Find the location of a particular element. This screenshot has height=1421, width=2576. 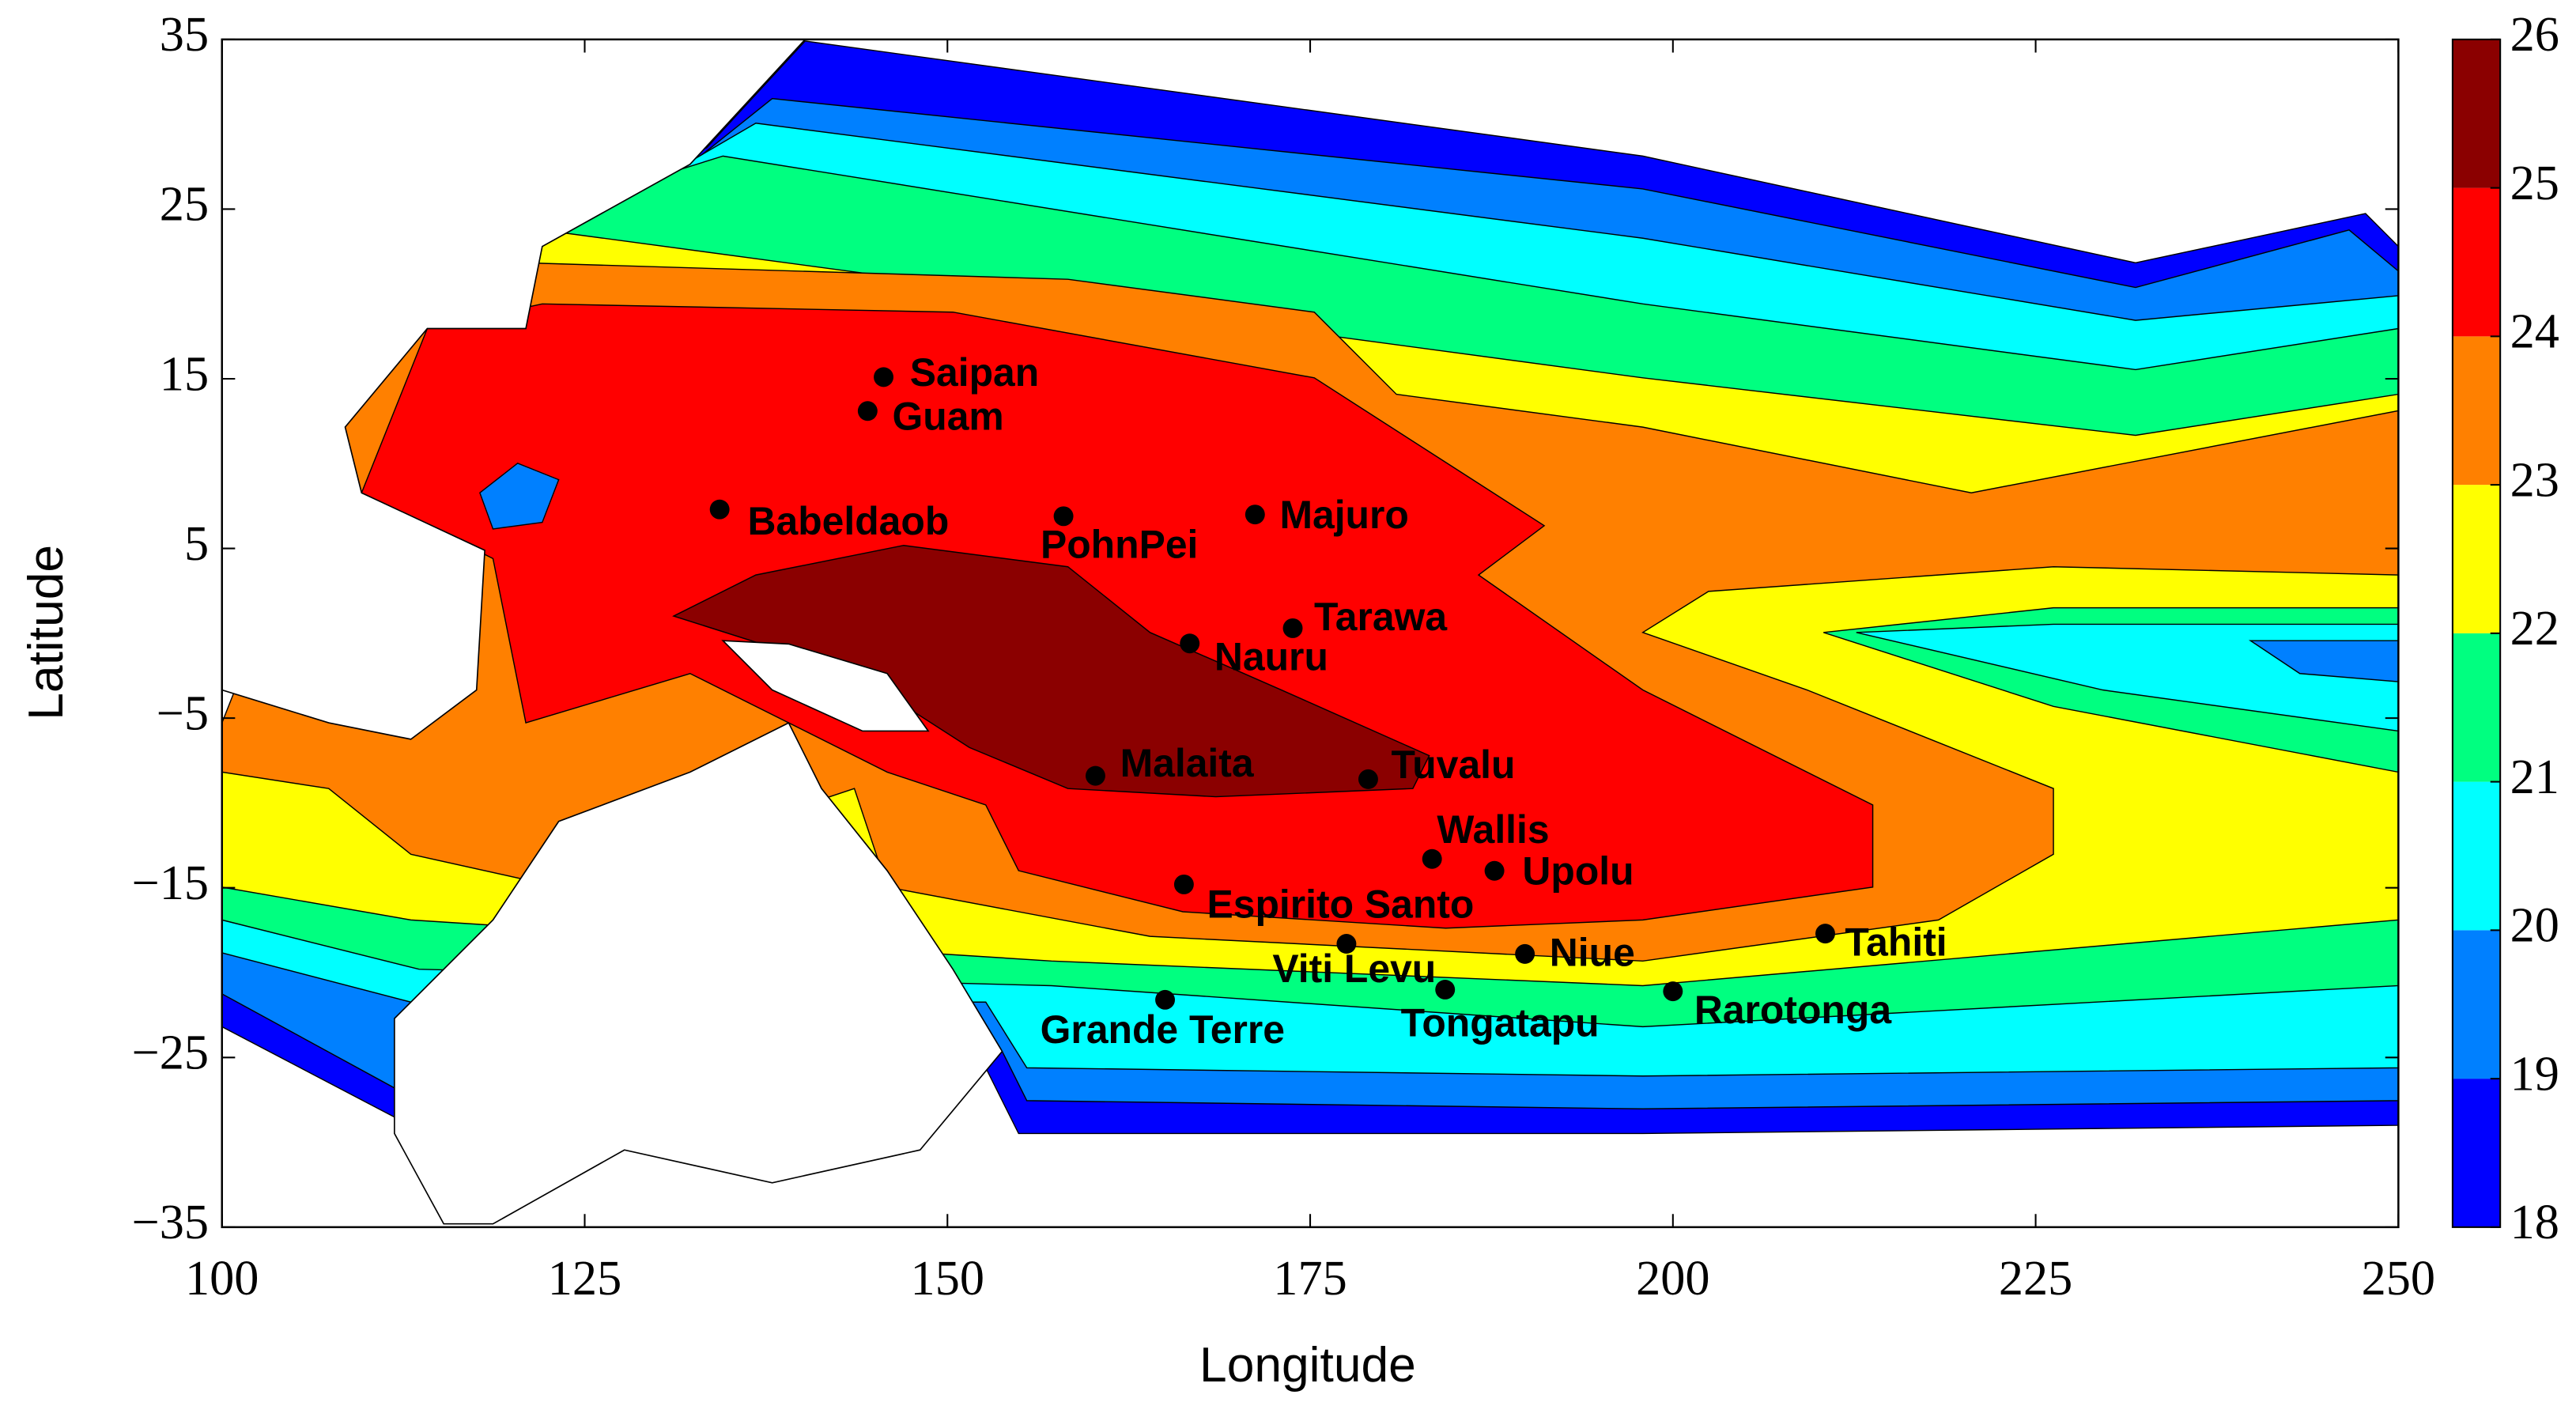

colorbar-tick-label: 23 is located at coordinates (2534, 479).